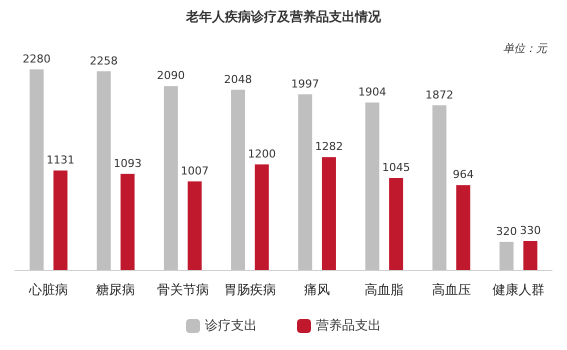 The width and height of the screenshot is (567, 350). Describe the element at coordinates (250, 290) in the screenshot. I see `x-tick-label: 胃肠疾病` at that location.